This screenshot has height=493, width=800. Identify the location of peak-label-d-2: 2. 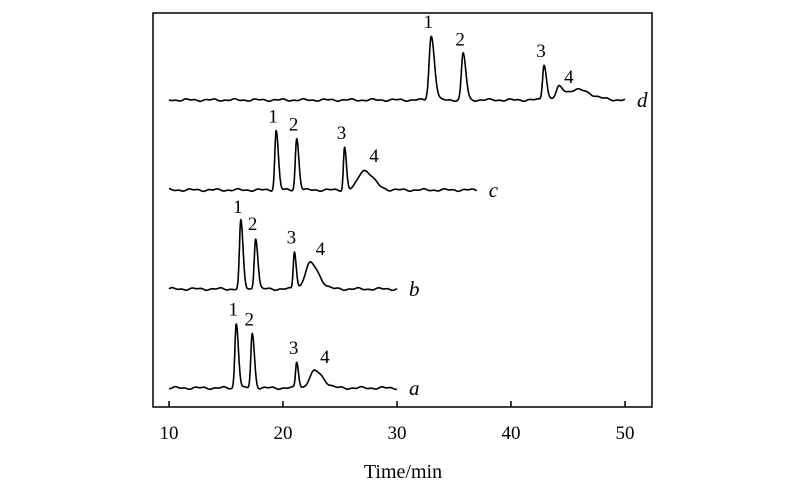
(460, 39).